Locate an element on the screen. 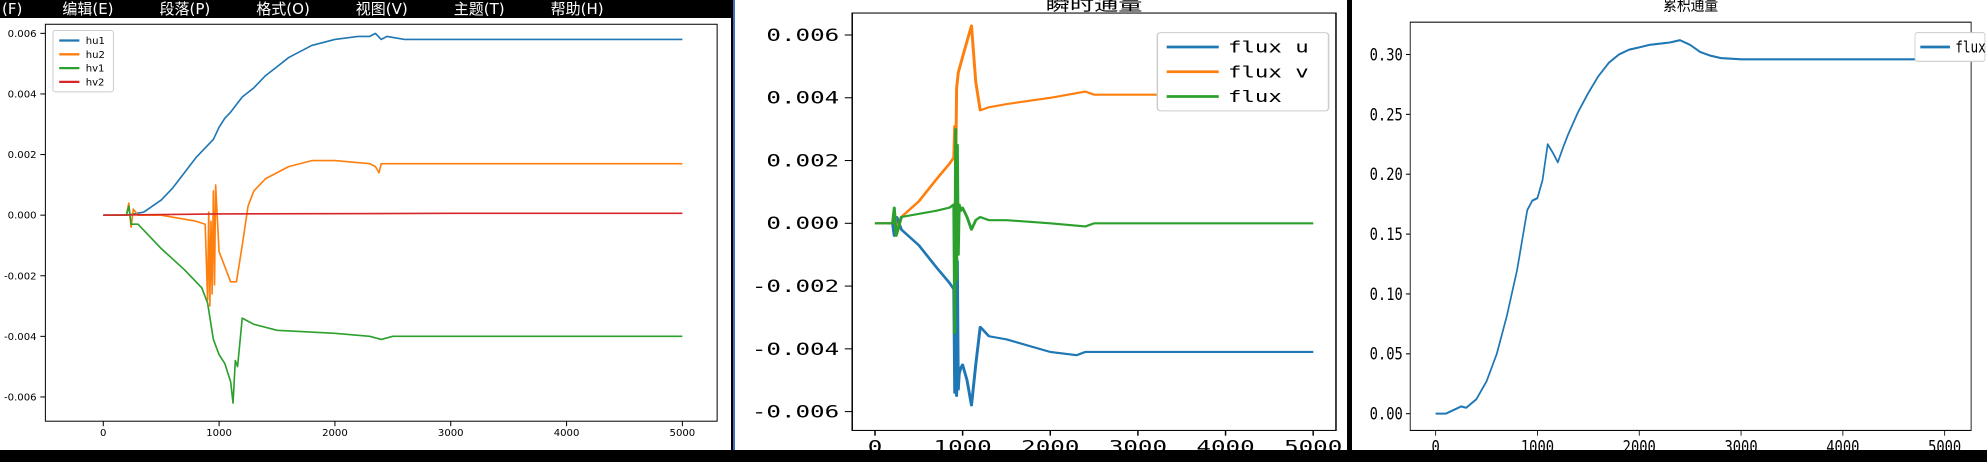 The height and width of the screenshot is (462, 1987). menu-item-help: 帮助(H) is located at coordinates (577, 9).